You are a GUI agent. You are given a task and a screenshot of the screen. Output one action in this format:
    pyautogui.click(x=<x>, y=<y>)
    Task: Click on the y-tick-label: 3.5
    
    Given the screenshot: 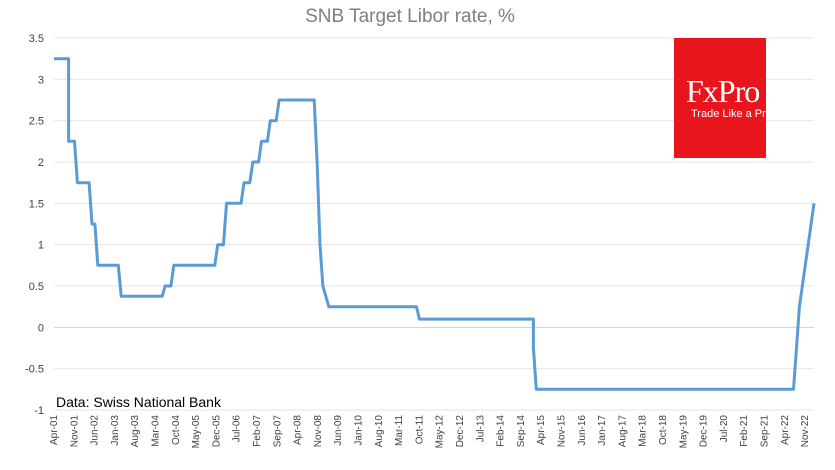 What is the action you would take?
    pyautogui.click(x=36, y=39)
    